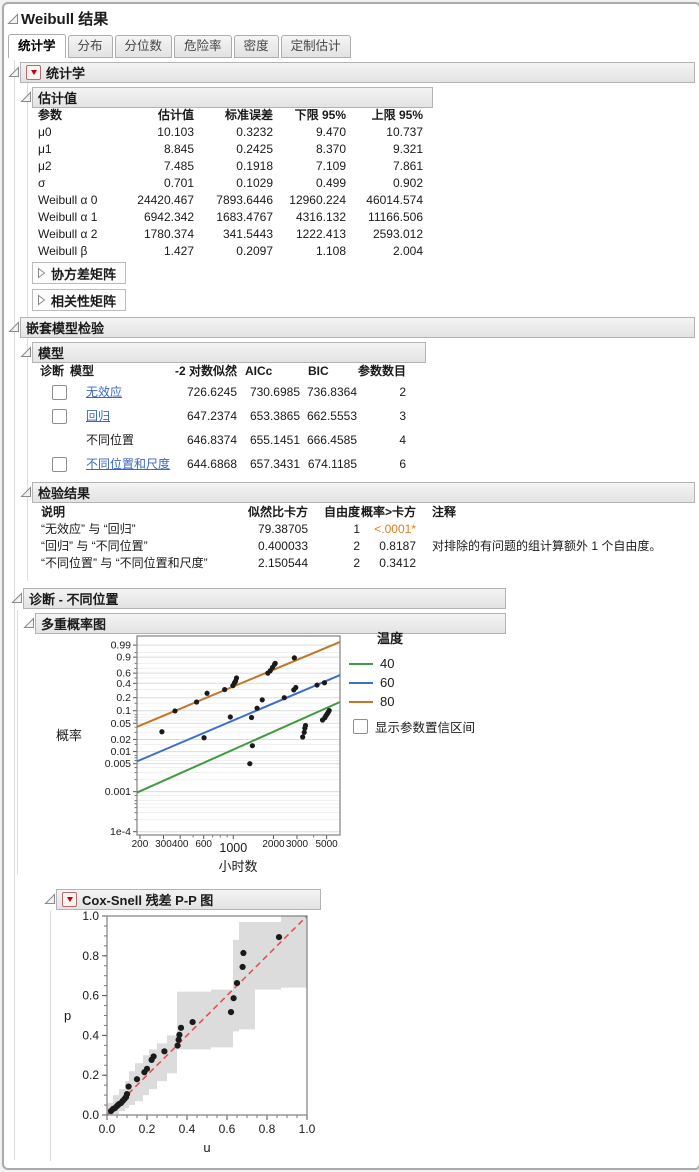  What do you see at coordinates (341, 512) in the screenshot?
I see `tests-column-header: 自由度` at bounding box center [341, 512].